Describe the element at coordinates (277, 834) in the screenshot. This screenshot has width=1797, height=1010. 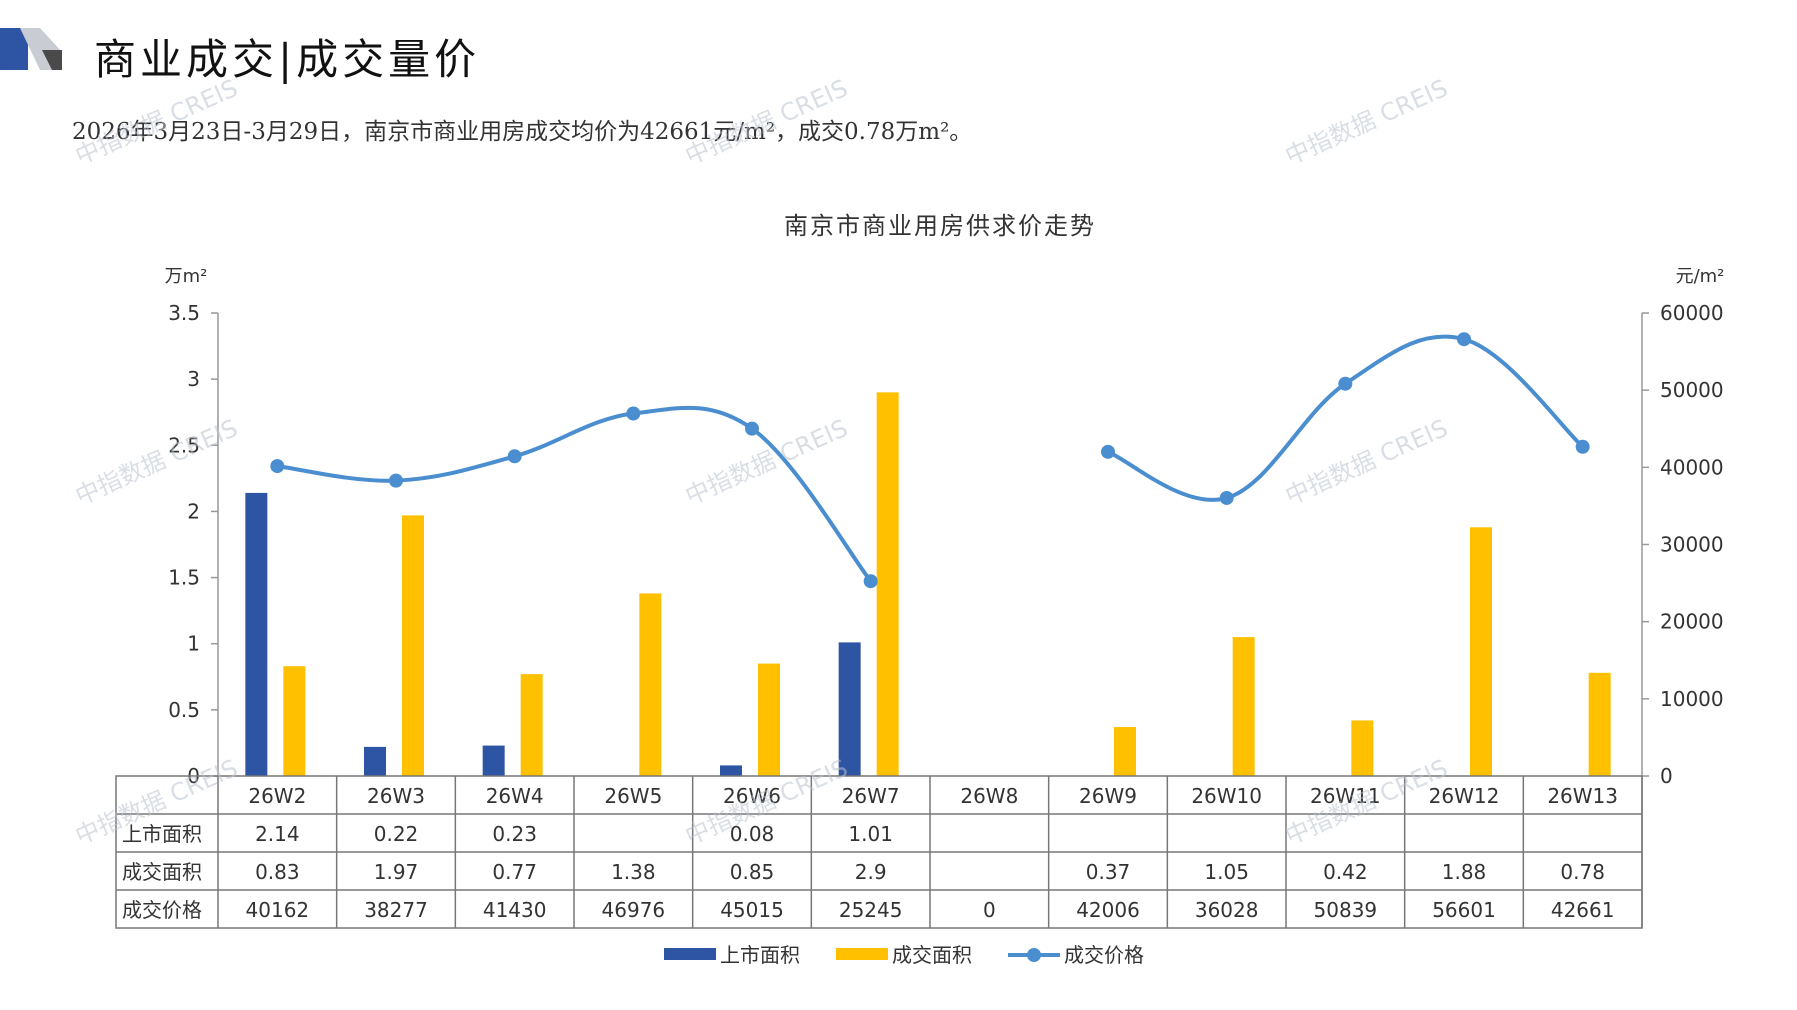
I see `table-cell-1-26W2: 2.14` at that location.